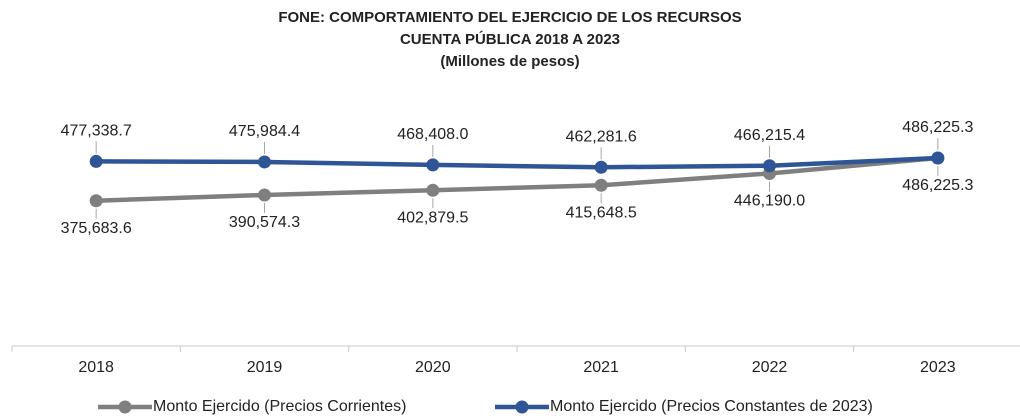 The width and height of the screenshot is (1020, 418). I want to click on data-label: 475,984.4, so click(264, 131).